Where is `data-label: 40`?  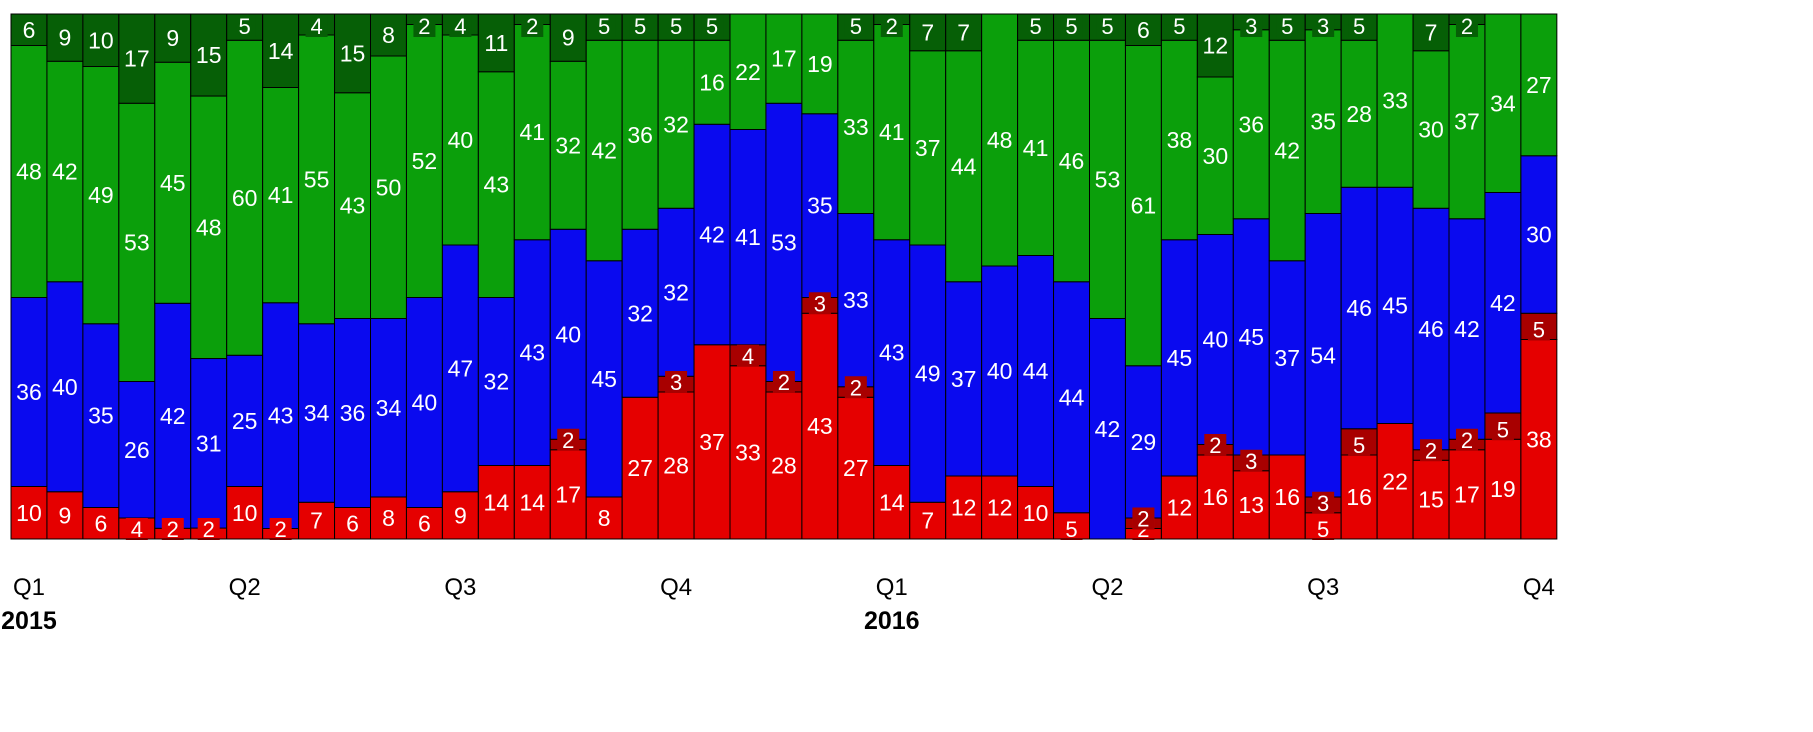
data-label: 40 is located at coordinates (425, 403).